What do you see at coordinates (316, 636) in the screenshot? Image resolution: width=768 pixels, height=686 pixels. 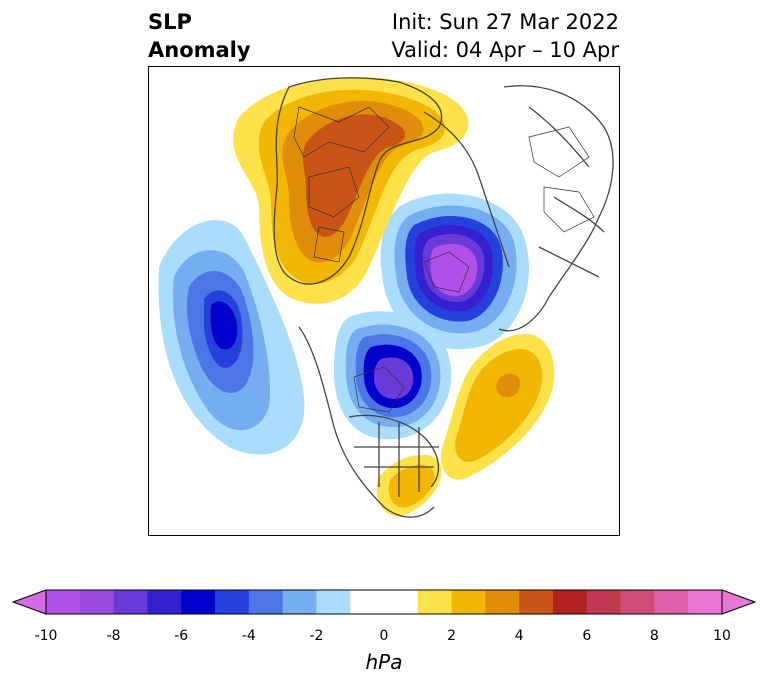 I see `colorbar-tick-label: -2` at bounding box center [316, 636].